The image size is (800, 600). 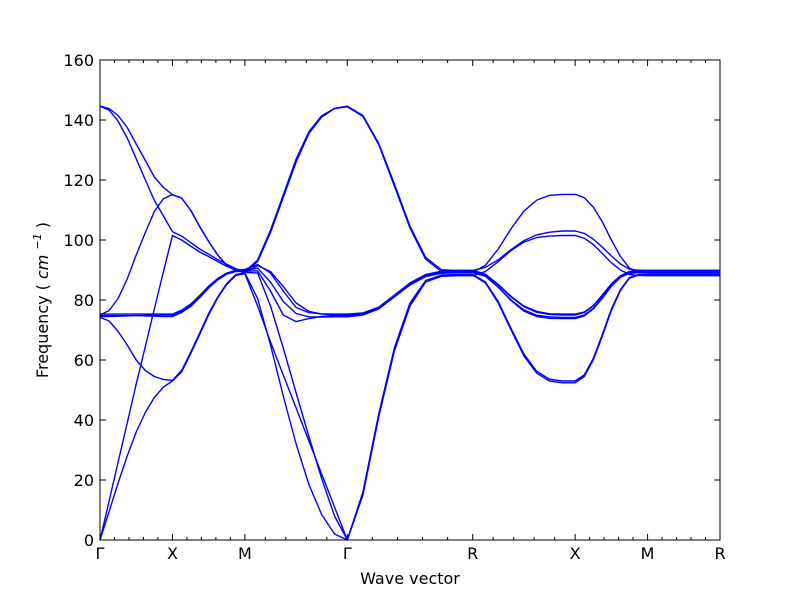 What do you see at coordinates (84, 300) in the screenshot?
I see `y-tick-label: 80` at bounding box center [84, 300].